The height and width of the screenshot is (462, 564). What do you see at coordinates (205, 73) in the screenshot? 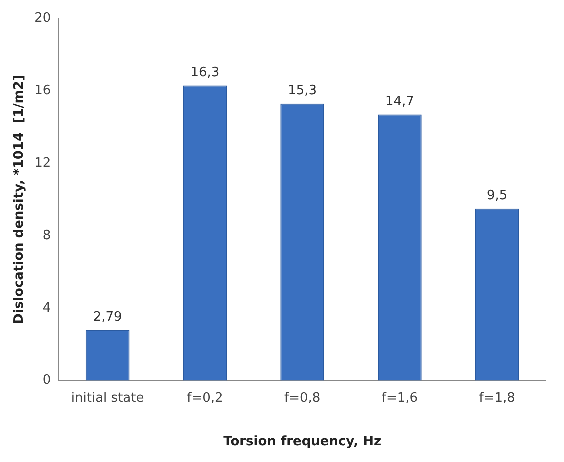
I see `data-label: 16,3` at bounding box center [205, 73].